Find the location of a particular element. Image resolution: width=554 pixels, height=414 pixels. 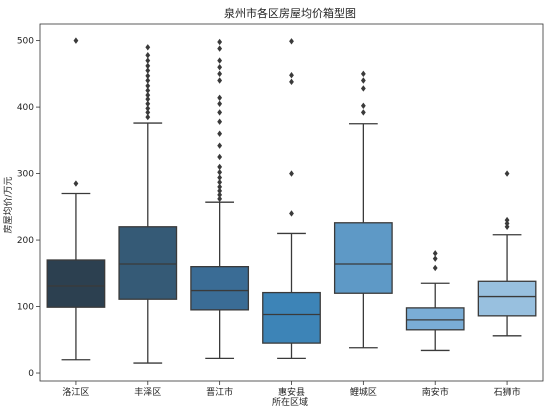

x-tick-label: 鲤城区 is located at coordinates (363, 392).